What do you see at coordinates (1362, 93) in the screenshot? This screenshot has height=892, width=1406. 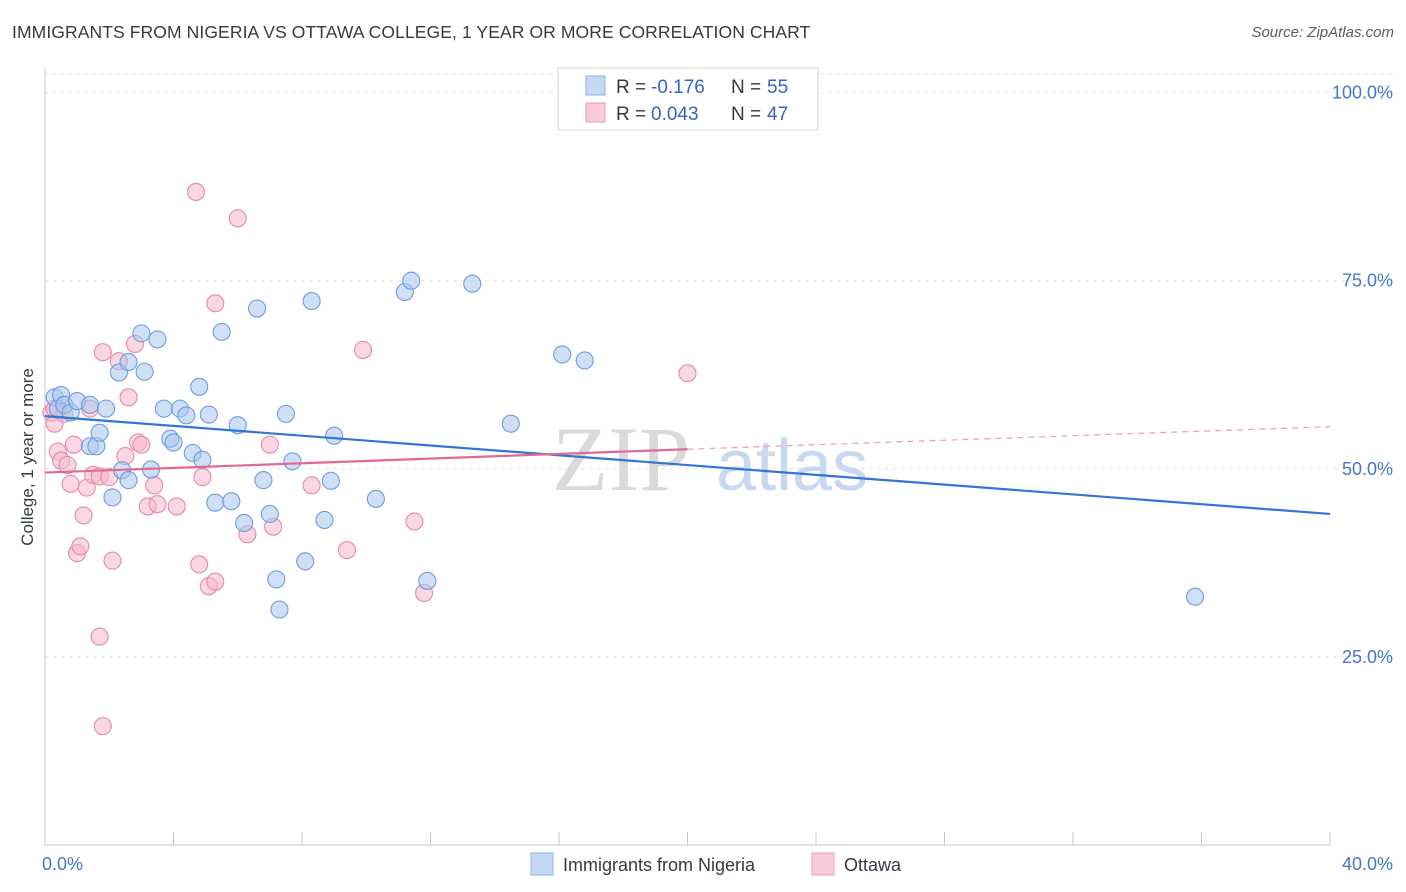 I see `y-tick-label: 100.0%` at bounding box center [1362, 93].